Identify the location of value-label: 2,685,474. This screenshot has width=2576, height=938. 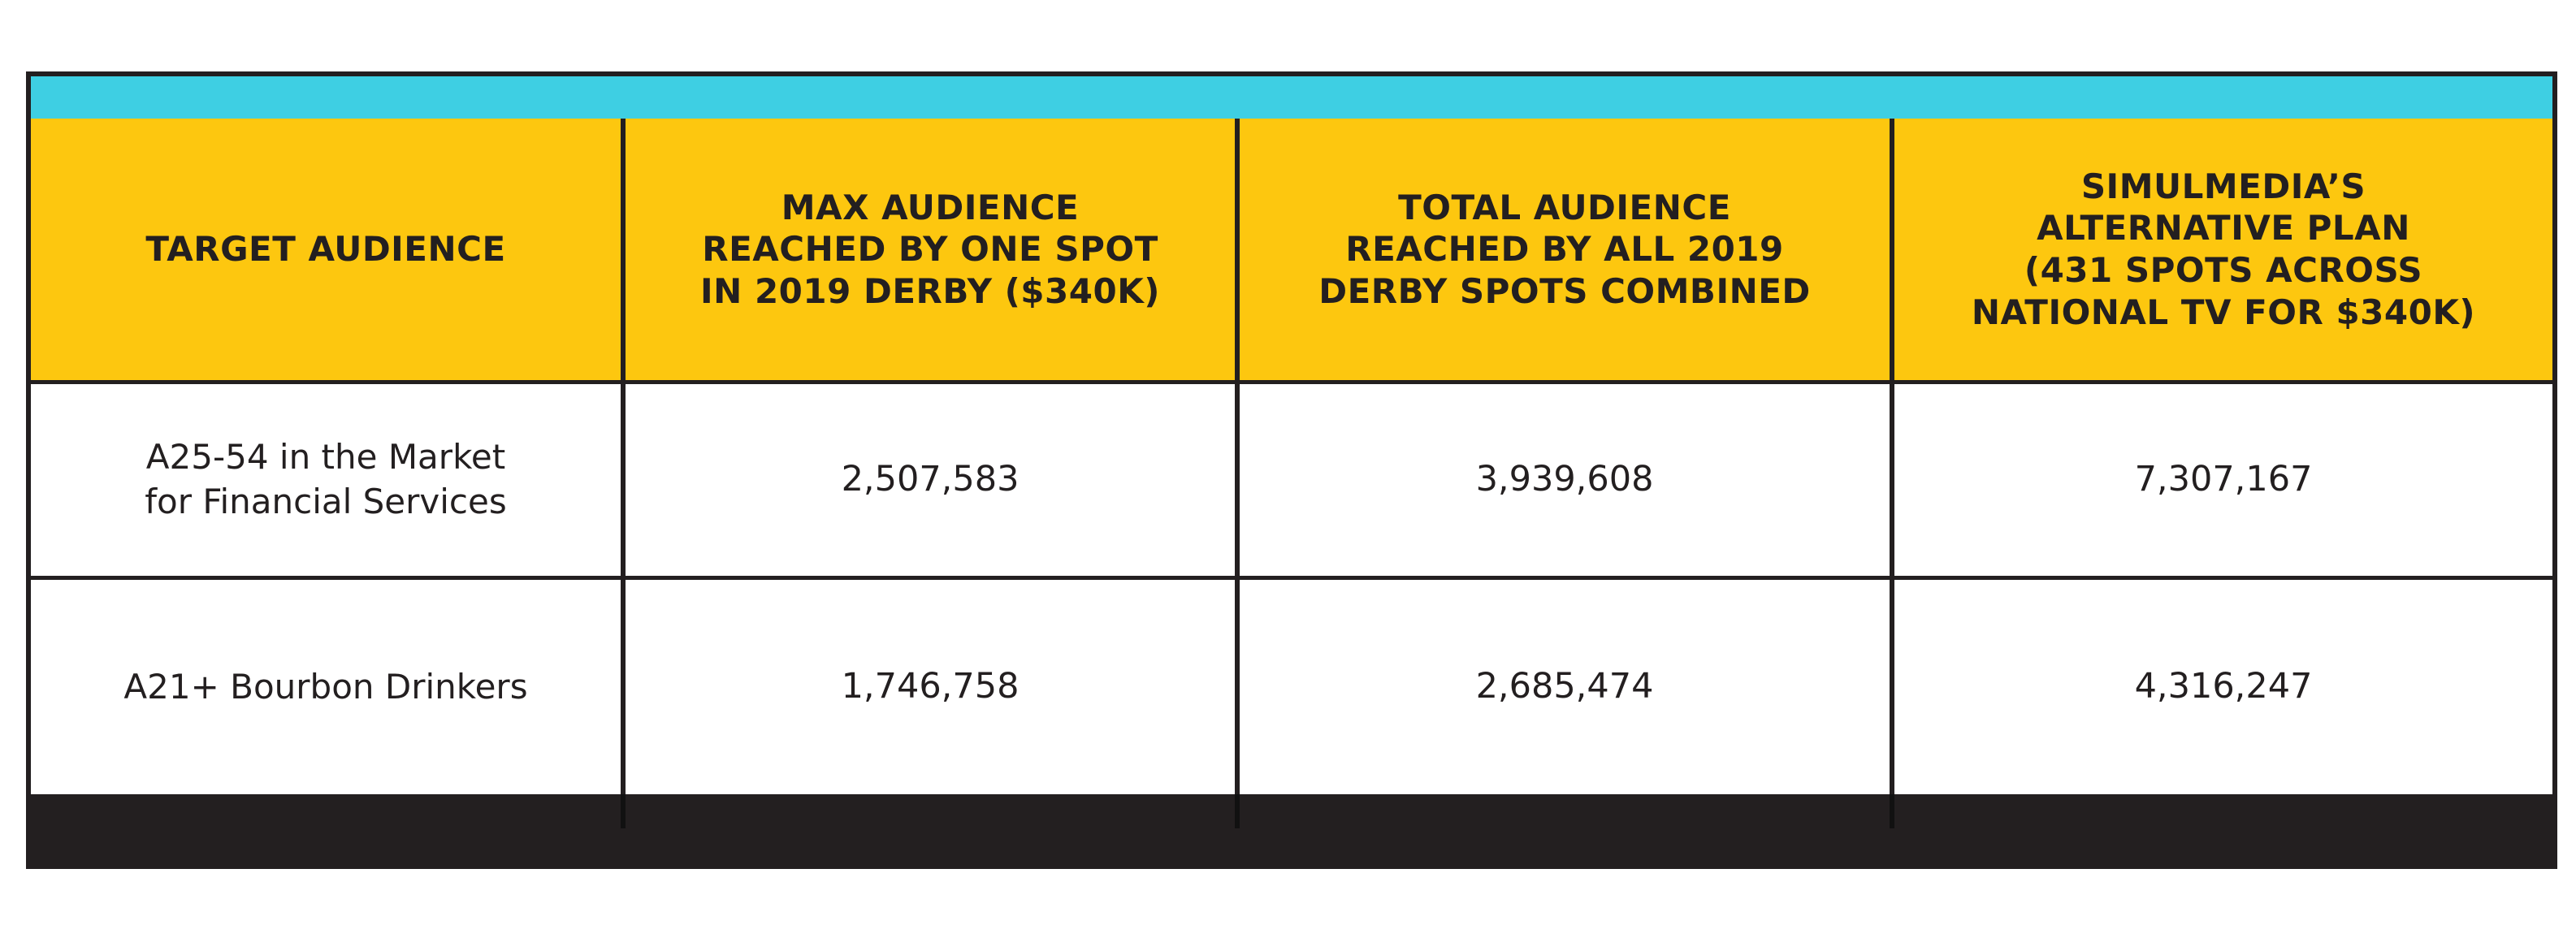
(1564, 686).